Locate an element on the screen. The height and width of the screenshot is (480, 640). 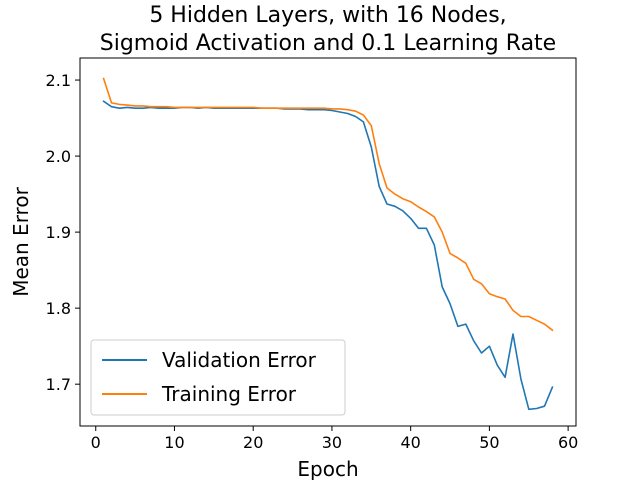
y-tick-label: 1.7 is located at coordinates (58, 384).